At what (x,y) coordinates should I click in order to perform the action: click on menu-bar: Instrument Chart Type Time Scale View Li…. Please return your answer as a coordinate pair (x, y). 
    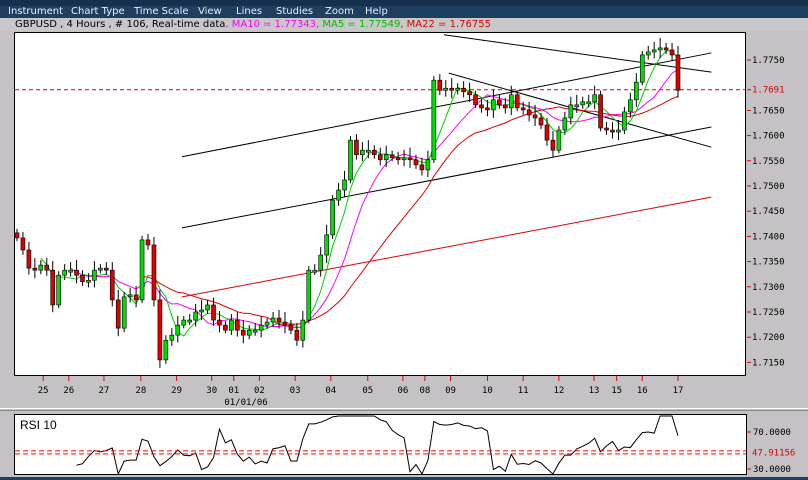
    Looking at the image, I should click on (404, 12).